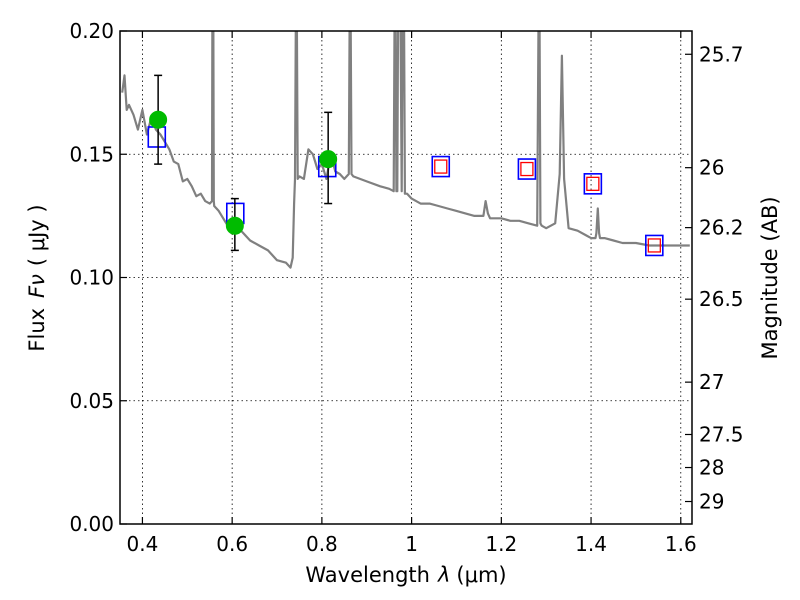  What do you see at coordinates (37, 286) in the screenshot?
I see `y-axis-symbol: Fν` at bounding box center [37, 286].